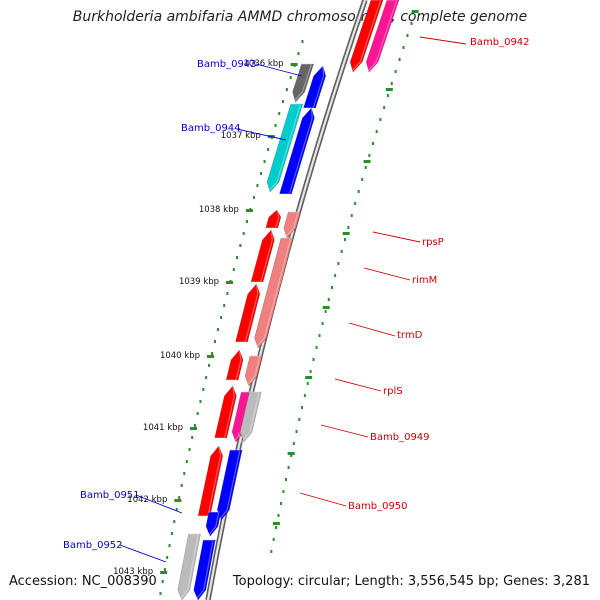 The image size is (600, 600). I want to click on gene-label-rpsp: rpsP, so click(433, 242).